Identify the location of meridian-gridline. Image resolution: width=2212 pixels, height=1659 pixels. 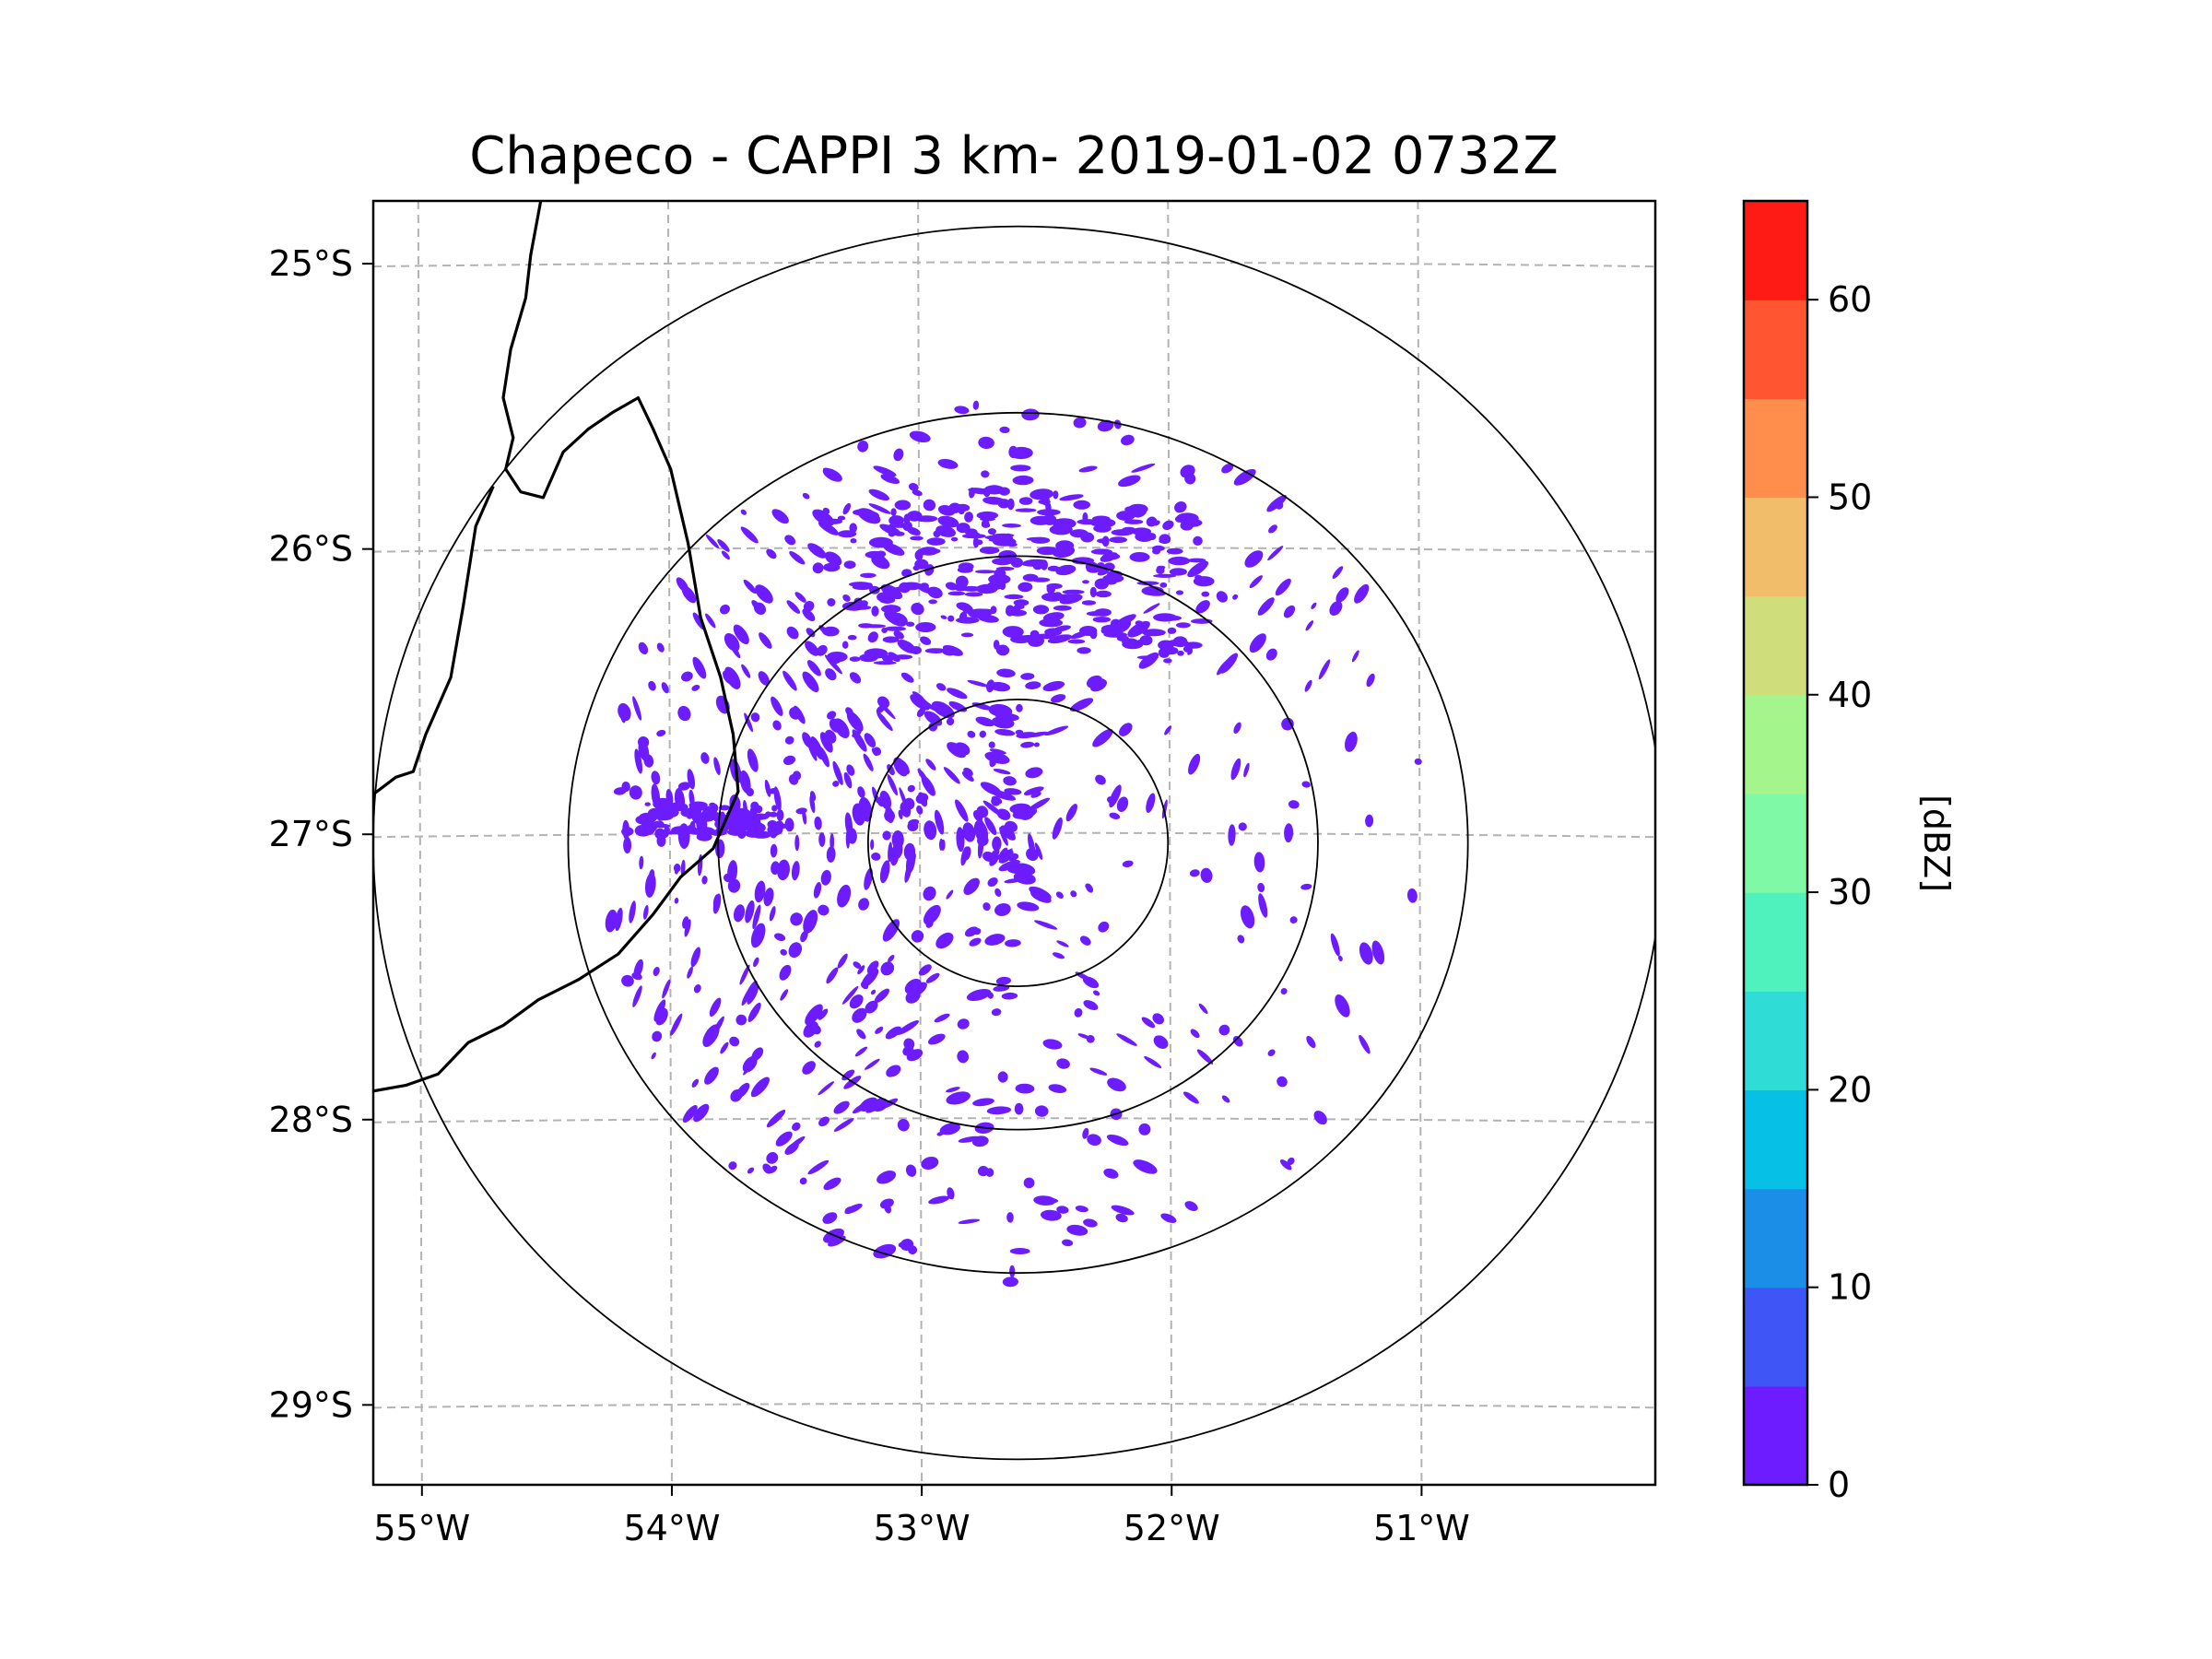
(1420, 843).